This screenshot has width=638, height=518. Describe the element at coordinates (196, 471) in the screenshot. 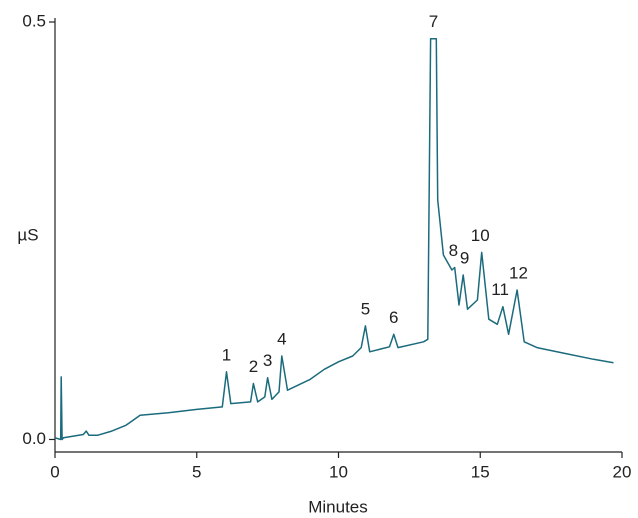

I see `x-tick-label: 5` at that location.